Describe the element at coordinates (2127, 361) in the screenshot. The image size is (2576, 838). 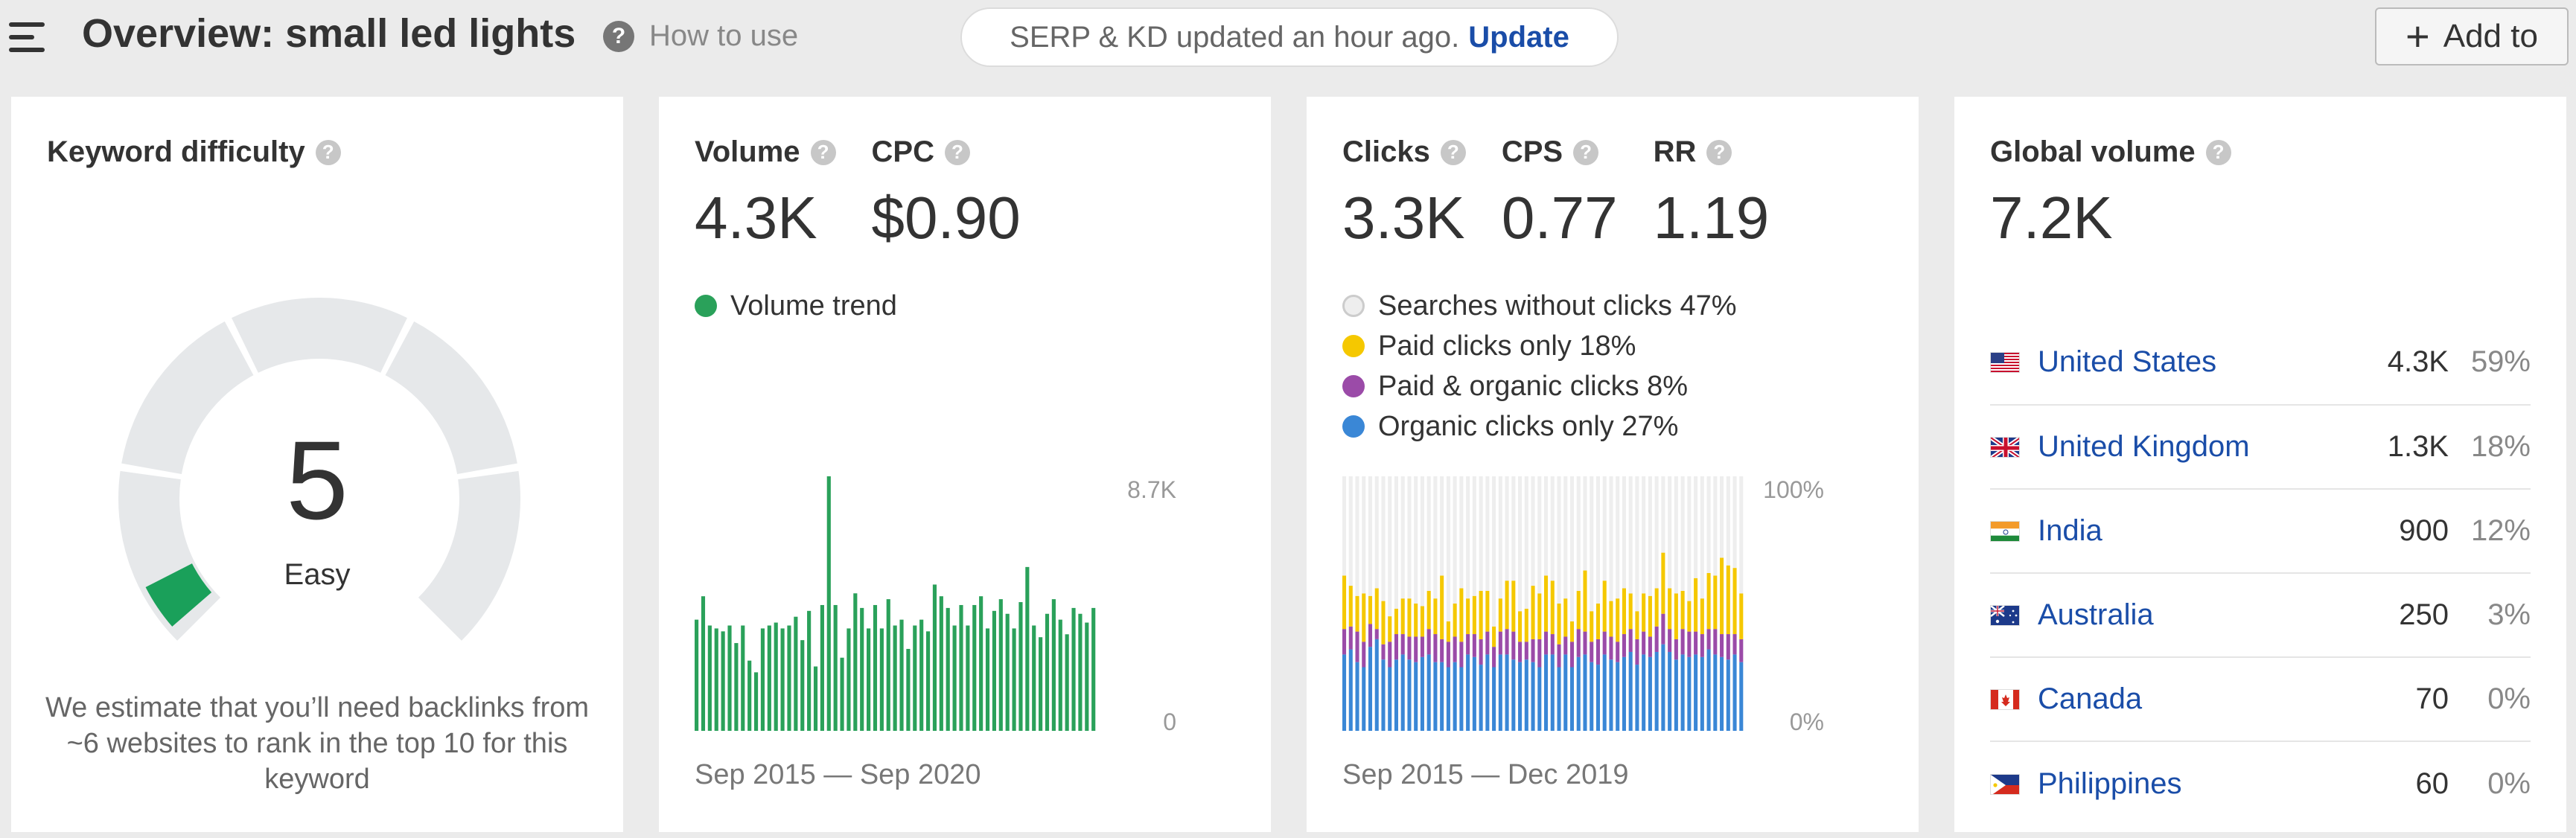
I see `country-name-link: United States` at that location.